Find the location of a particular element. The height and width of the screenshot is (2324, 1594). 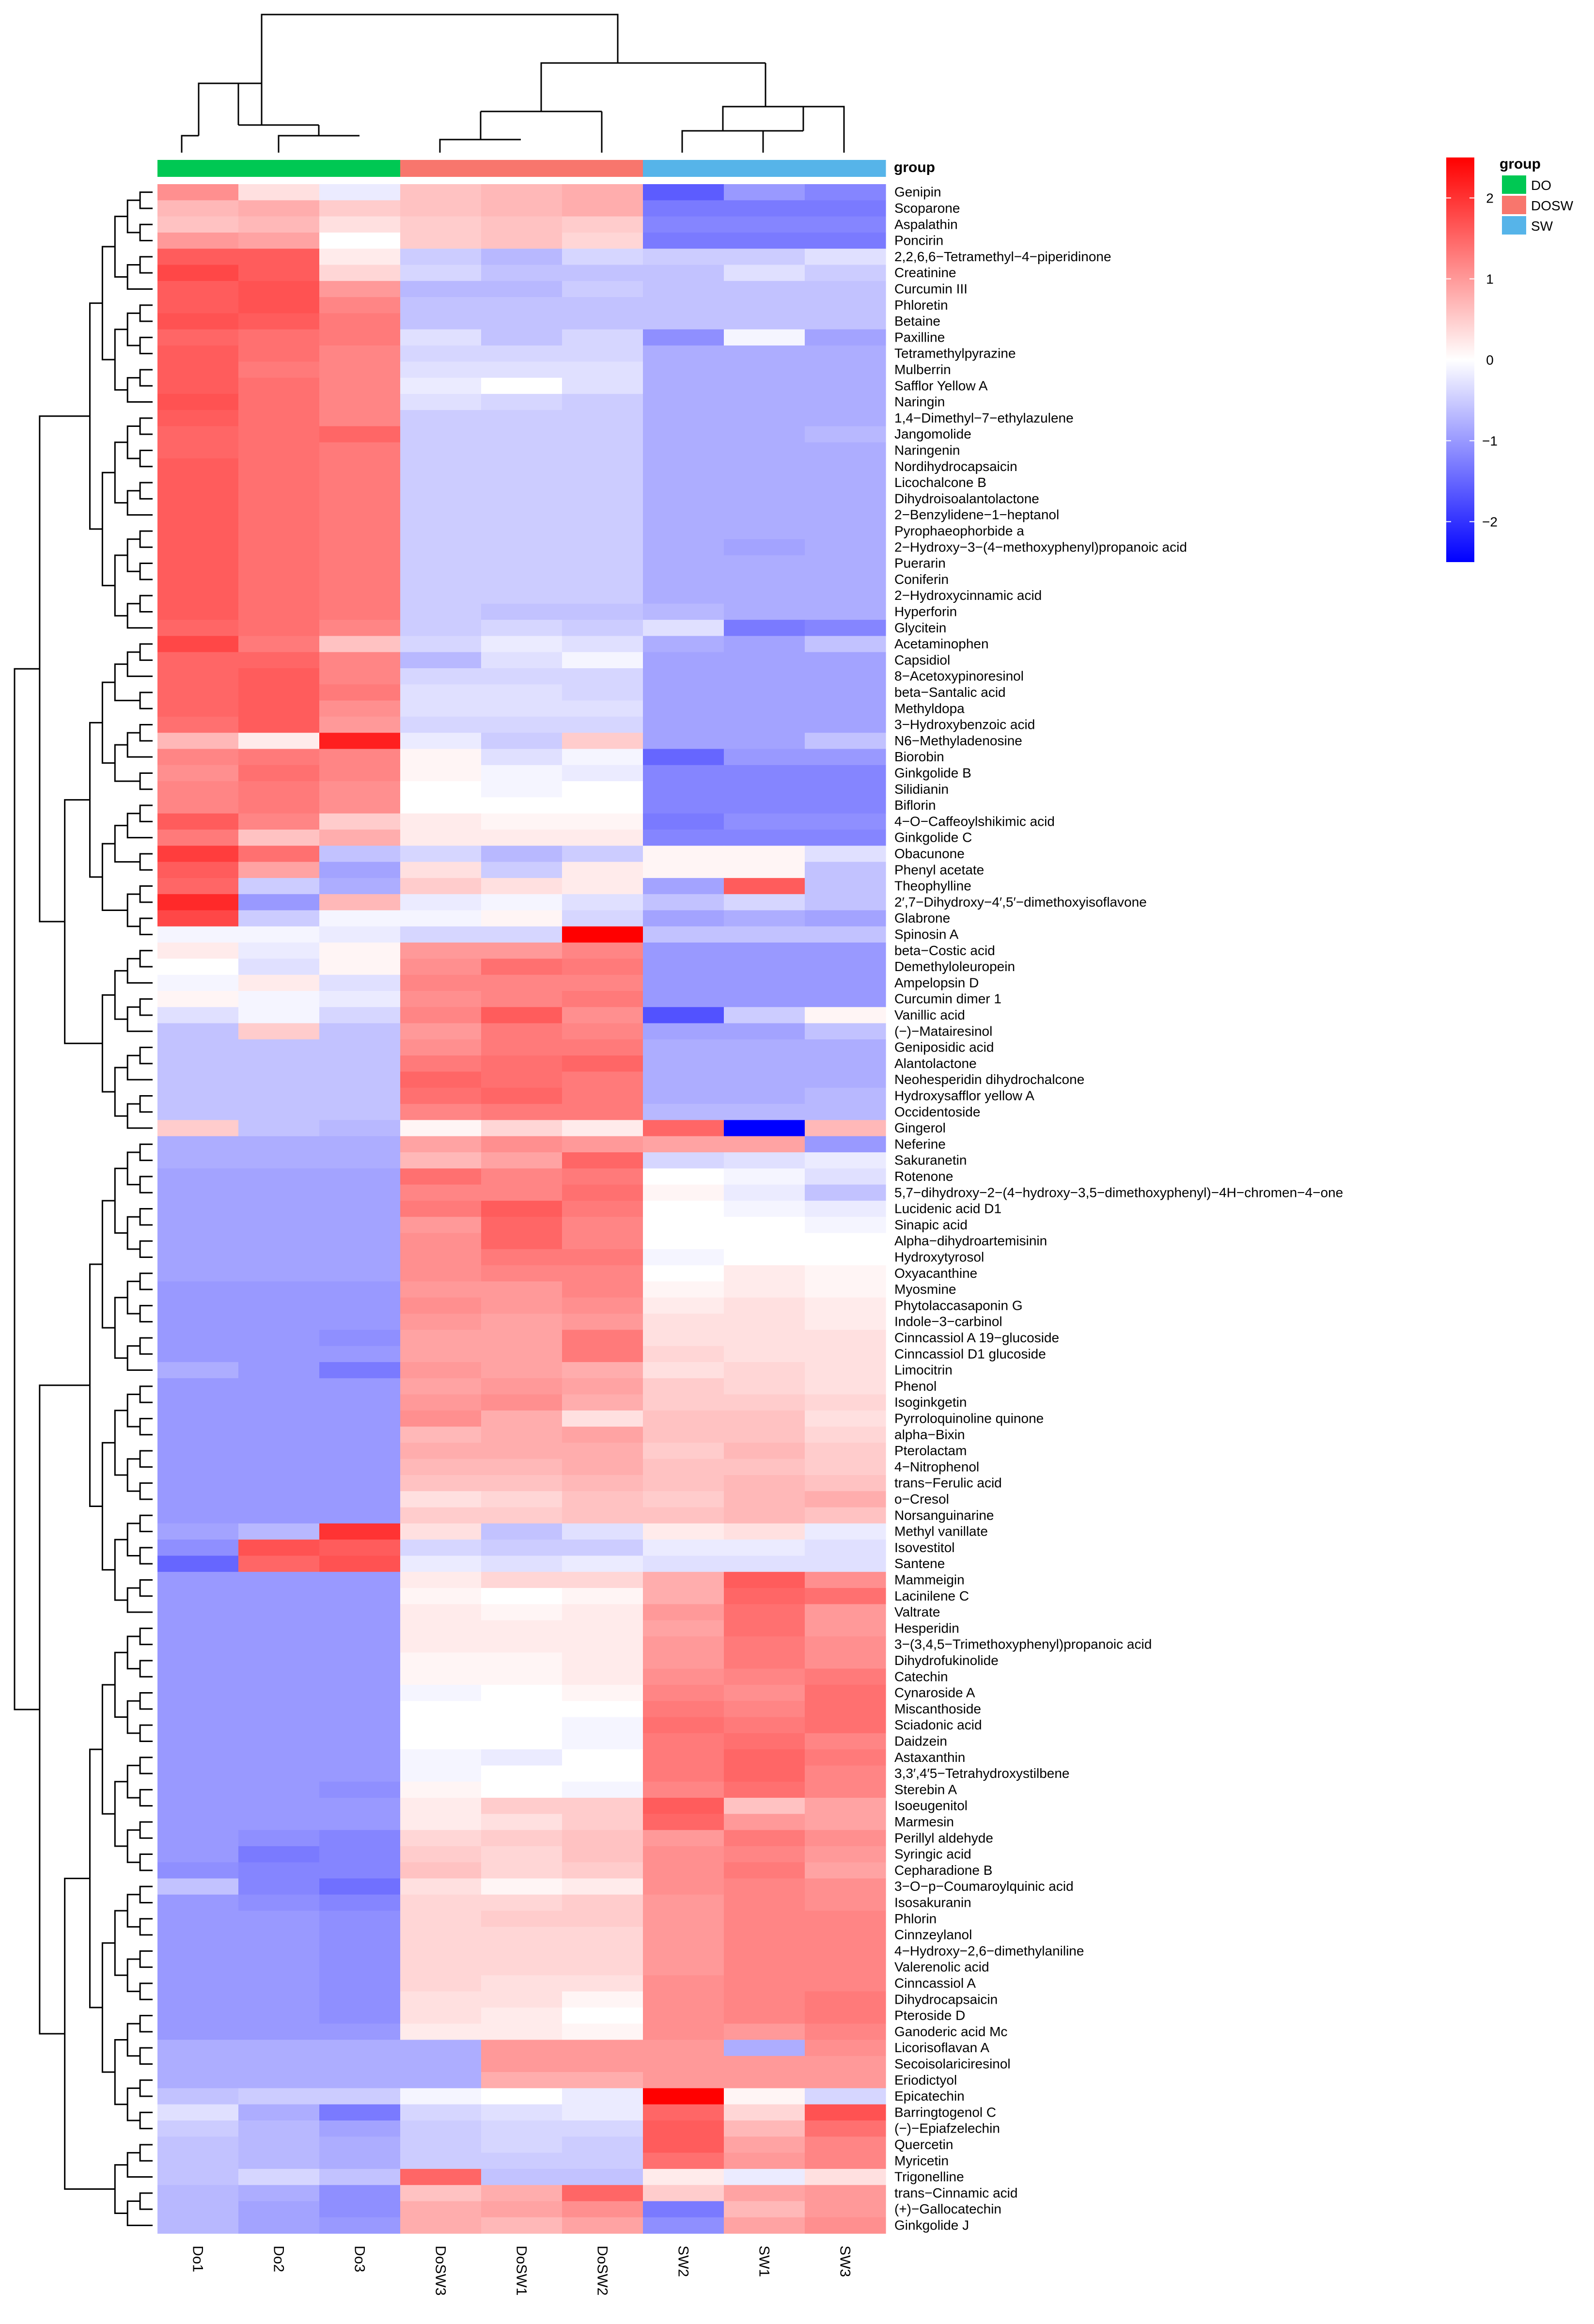

row-label: Marmesin is located at coordinates (924, 1821).